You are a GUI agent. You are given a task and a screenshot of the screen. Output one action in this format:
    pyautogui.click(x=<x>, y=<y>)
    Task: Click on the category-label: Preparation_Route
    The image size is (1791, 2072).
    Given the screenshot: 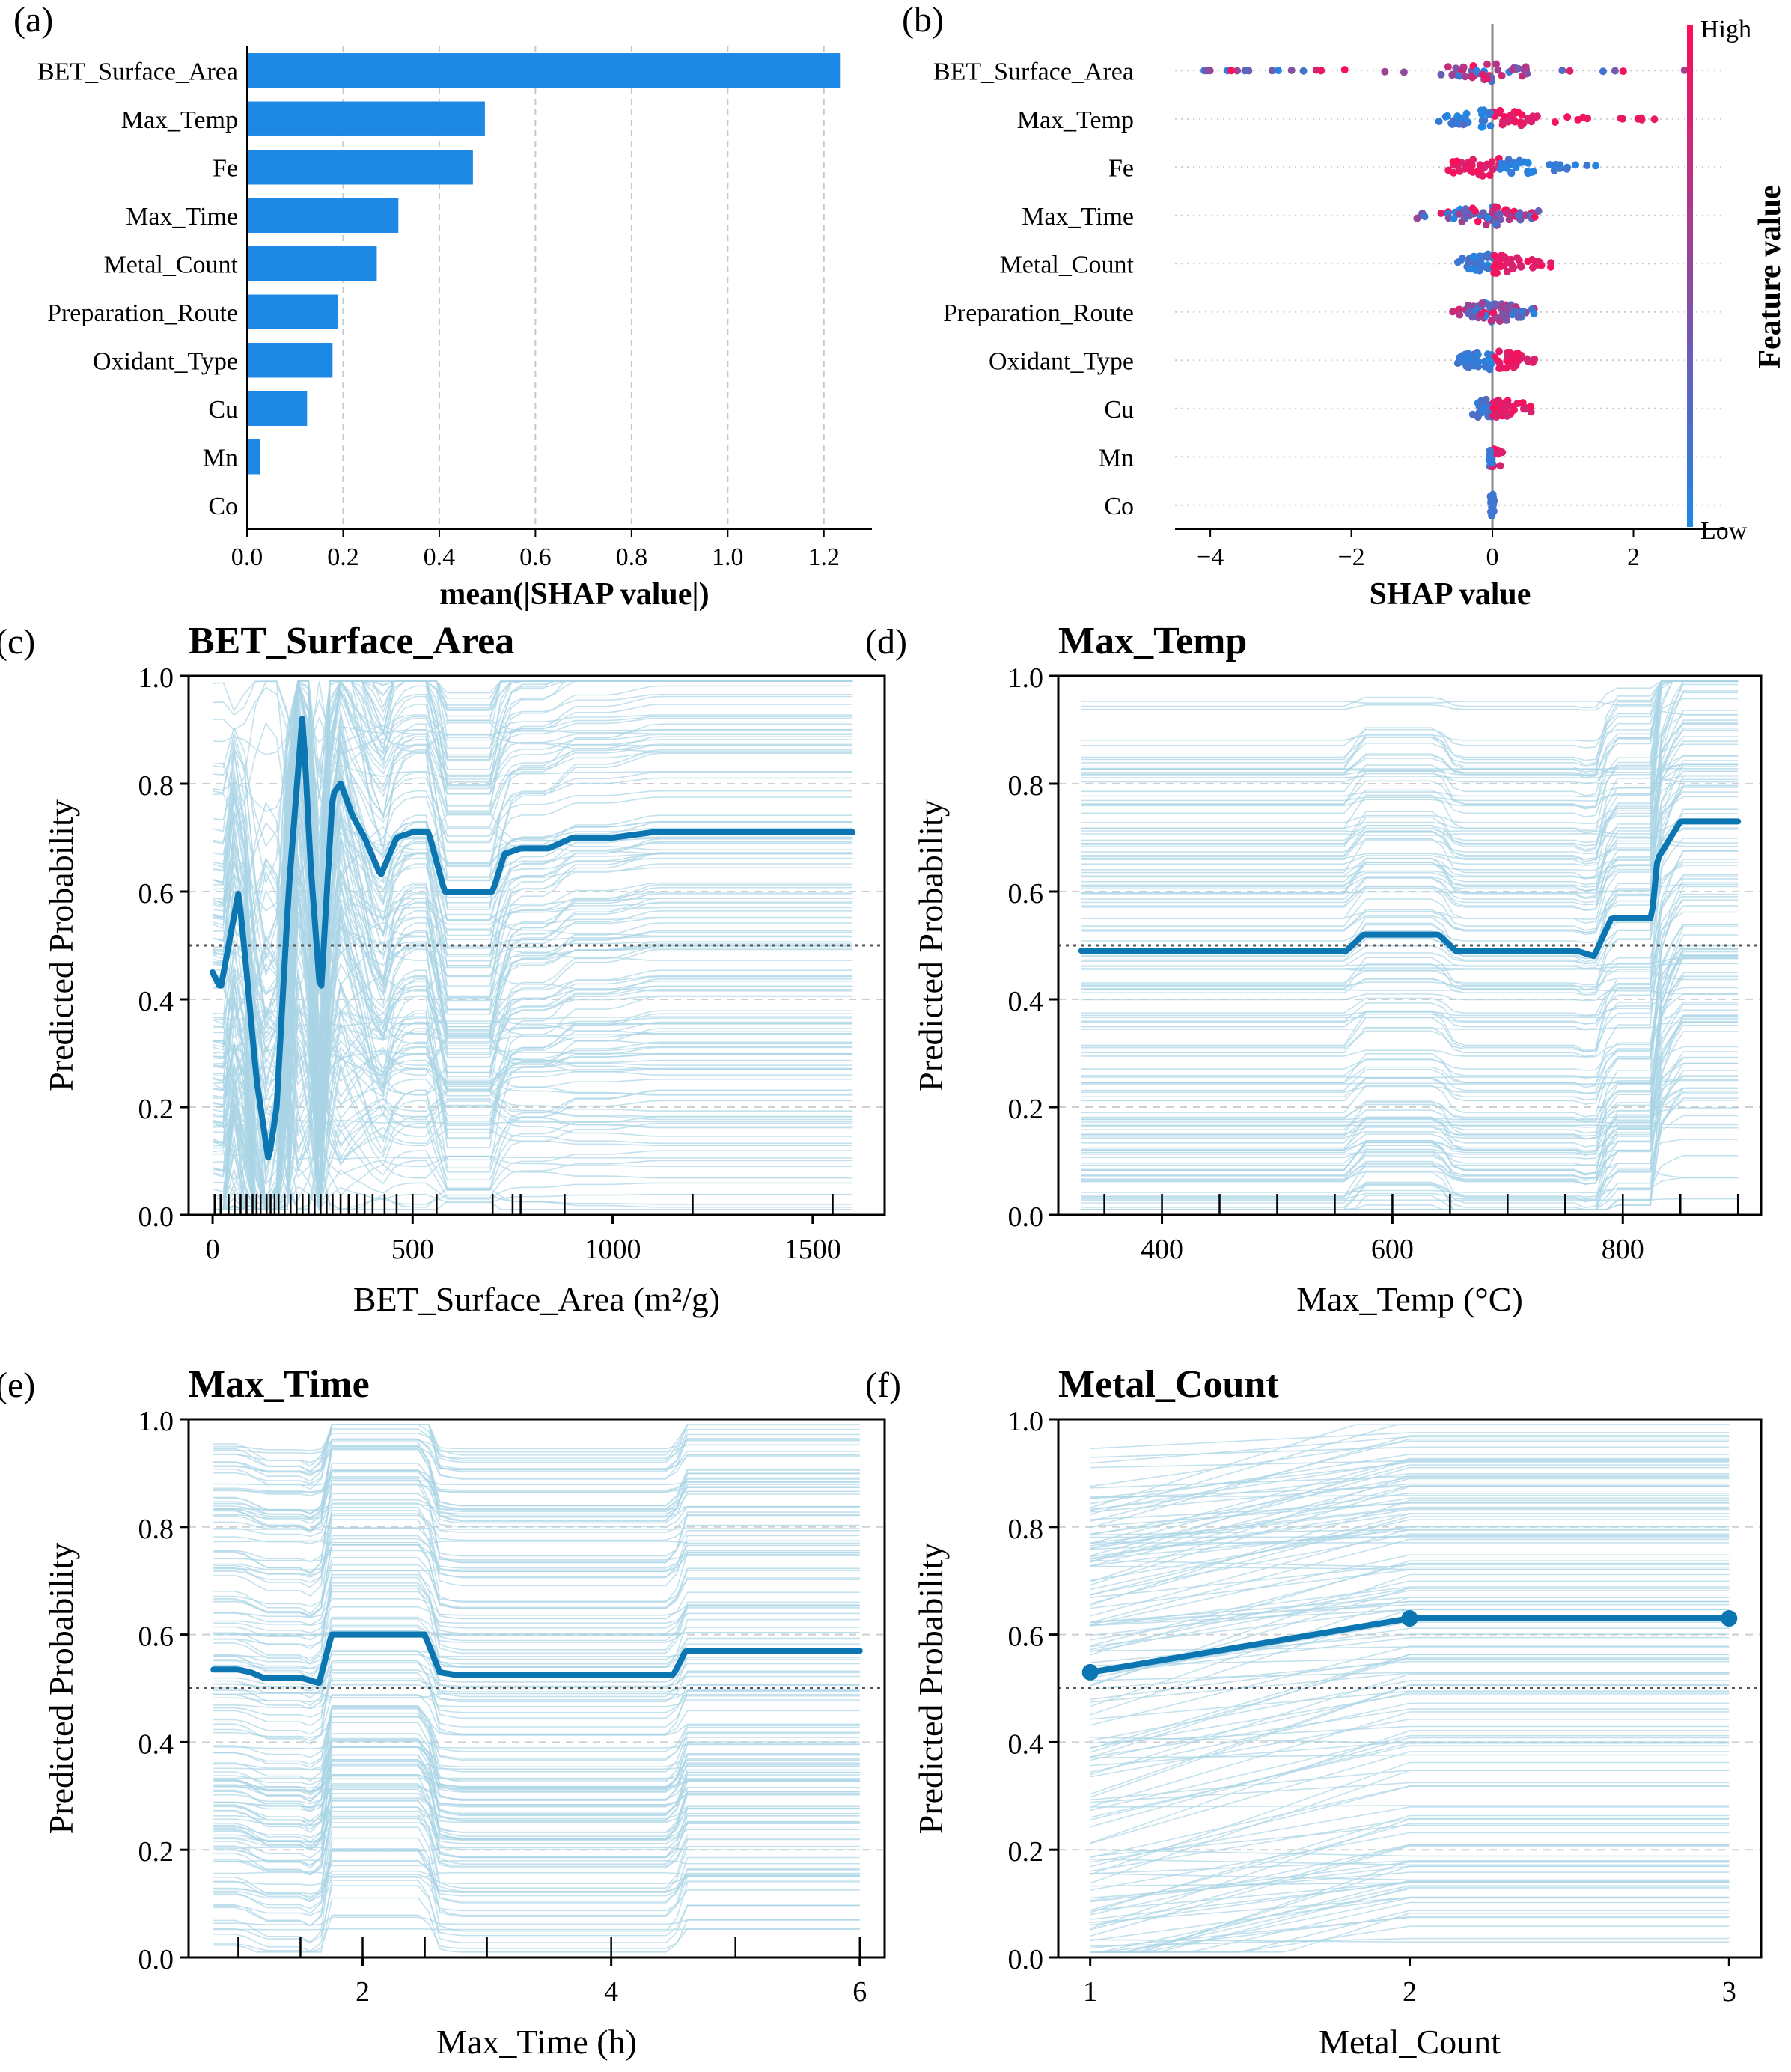 What is the action you would take?
    pyautogui.click(x=1038, y=313)
    